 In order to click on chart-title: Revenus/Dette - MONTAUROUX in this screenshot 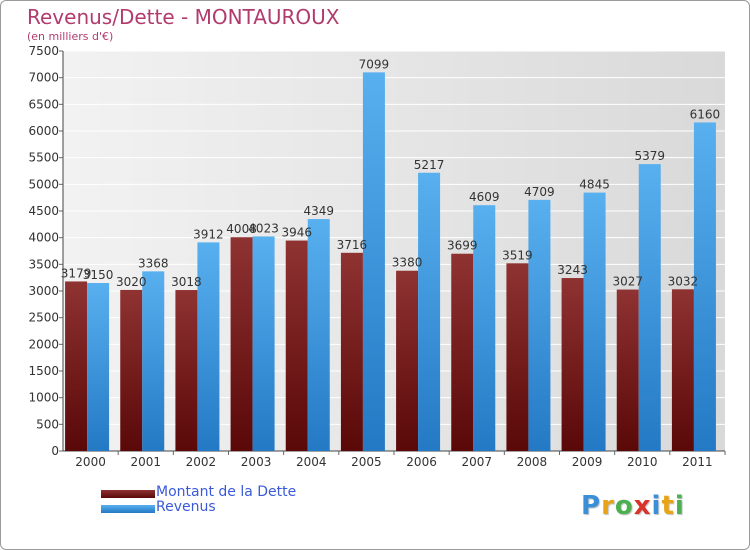, I will do `click(183, 17)`.